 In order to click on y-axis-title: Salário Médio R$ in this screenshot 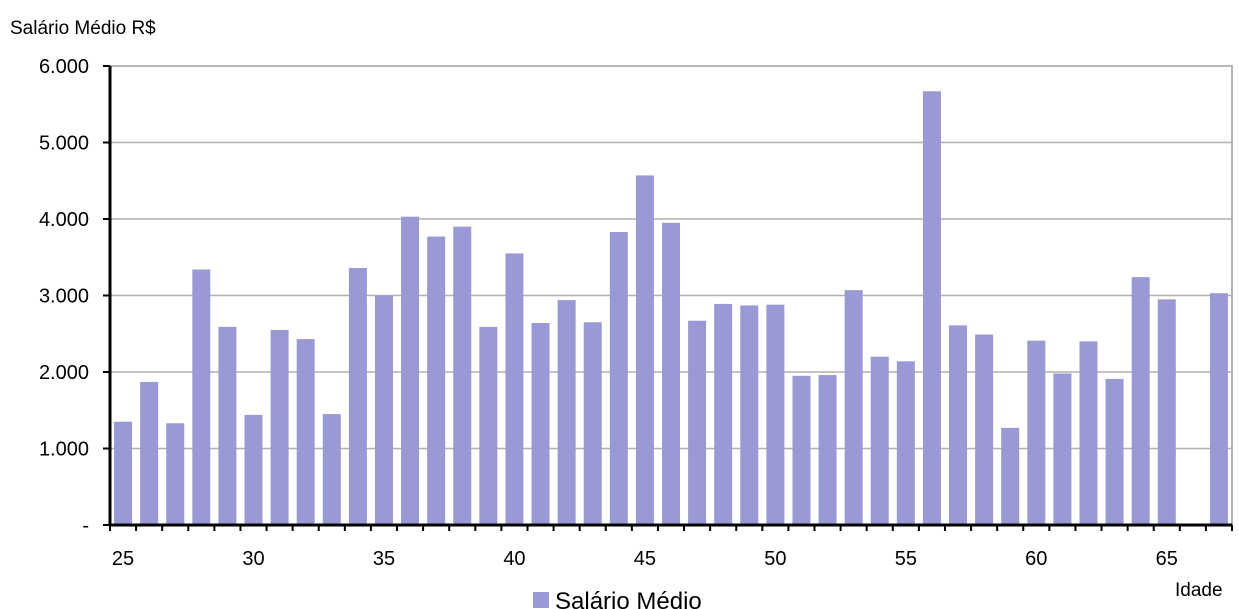, I will do `click(83, 28)`.